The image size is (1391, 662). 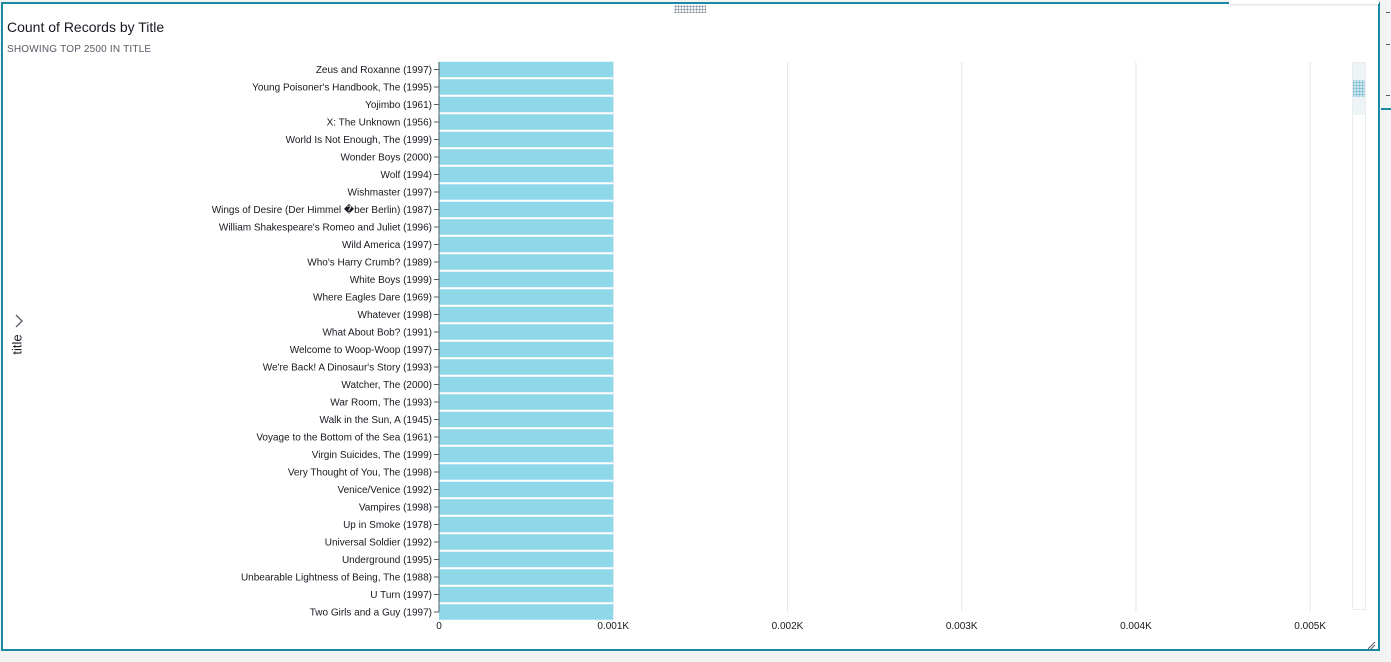 I want to click on category-label: Yojimbo (1961), so click(x=398, y=105).